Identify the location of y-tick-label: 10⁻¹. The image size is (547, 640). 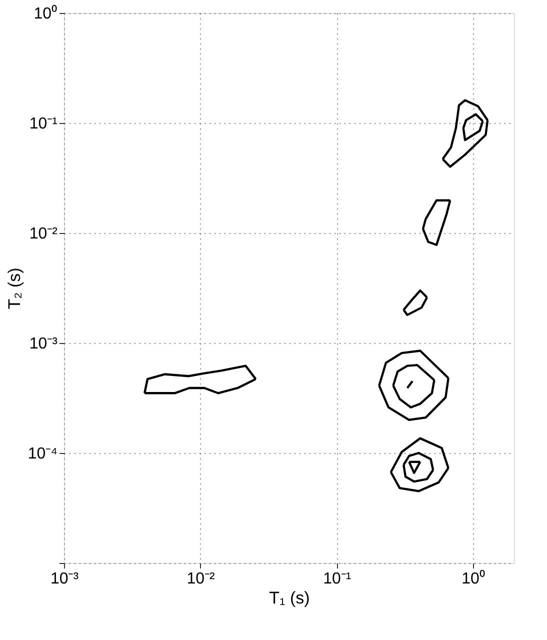
(43, 124).